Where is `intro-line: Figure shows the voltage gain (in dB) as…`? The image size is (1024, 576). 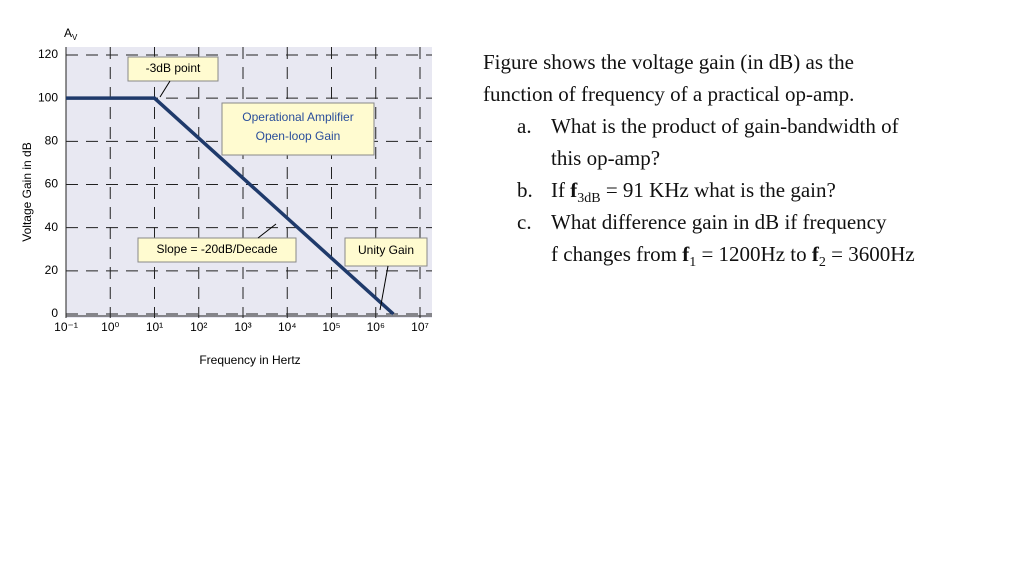 intro-line: Figure shows the voltage gain (in dB) as… is located at coordinates (668, 62).